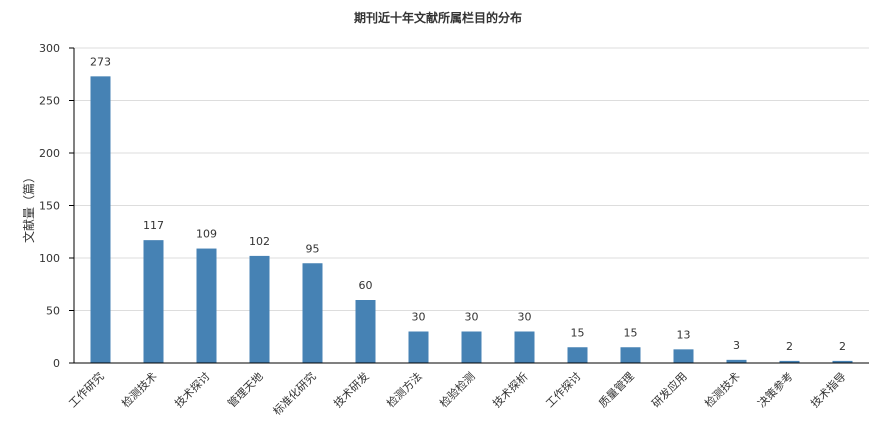 The height and width of the screenshot is (439, 880). Describe the element at coordinates (775, 389) in the screenshot. I see `x-tick-label: 决策参考` at that location.